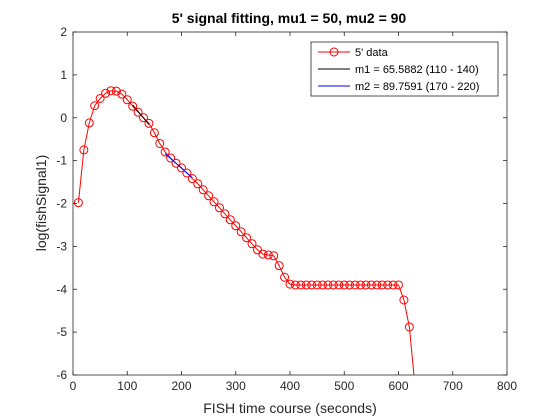  What do you see at coordinates (61, 161) in the screenshot?
I see `y-tick-label: -1` at bounding box center [61, 161].